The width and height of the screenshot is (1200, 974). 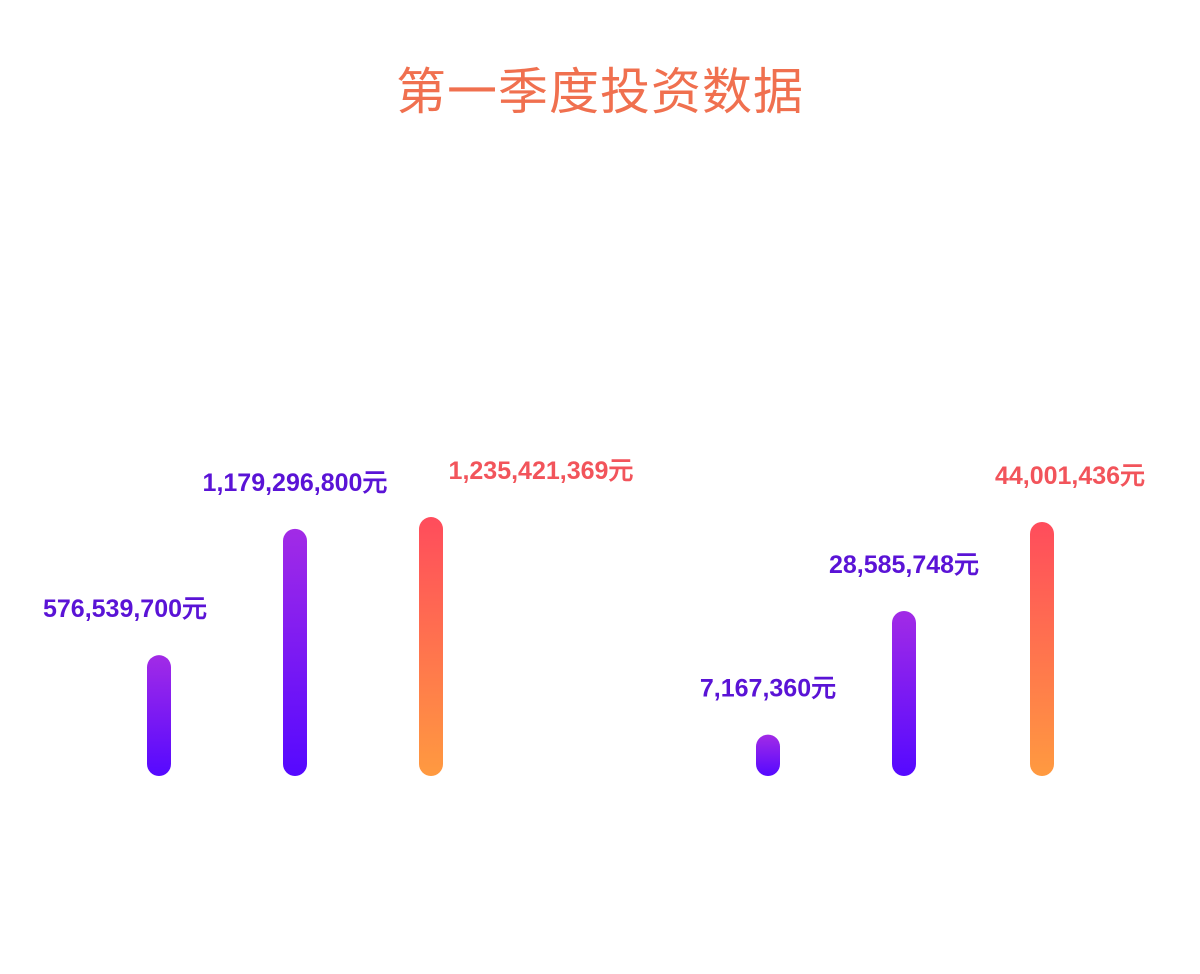 What do you see at coordinates (1070, 476) in the screenshot?
I see `data-label-group2-3: 44,001,436元` at bounding box center [1070, 476].